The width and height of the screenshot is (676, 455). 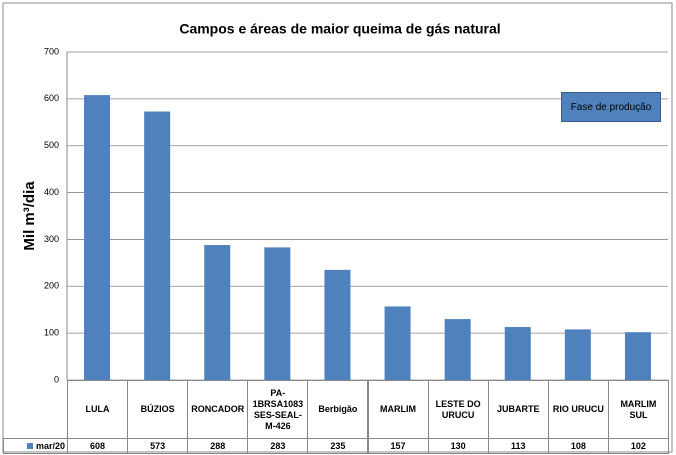 What do you see at coordinates (611, 107) in the screenshot?
I see `annotation: Fase de produção` at bounding box center [611, 107].